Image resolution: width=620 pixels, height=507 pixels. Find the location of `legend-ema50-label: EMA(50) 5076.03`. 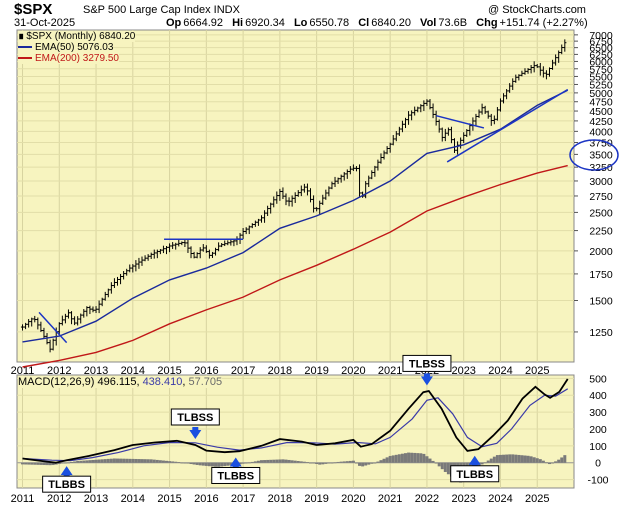

legend-ema50-label: EMA(50) 5076.03 is located at coordinates (74, 47).